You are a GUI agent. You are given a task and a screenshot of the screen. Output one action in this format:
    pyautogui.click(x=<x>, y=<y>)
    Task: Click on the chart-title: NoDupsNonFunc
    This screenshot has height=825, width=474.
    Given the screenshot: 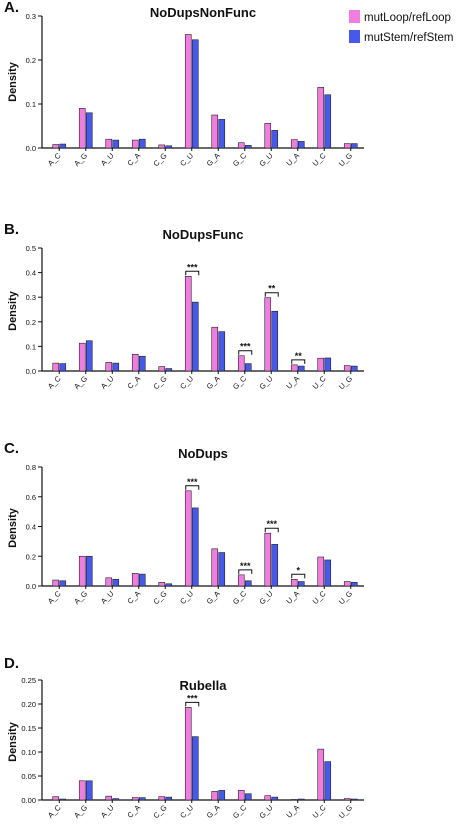 What is the action you would take?
    pyautogui.click(x=203, y=12)
    